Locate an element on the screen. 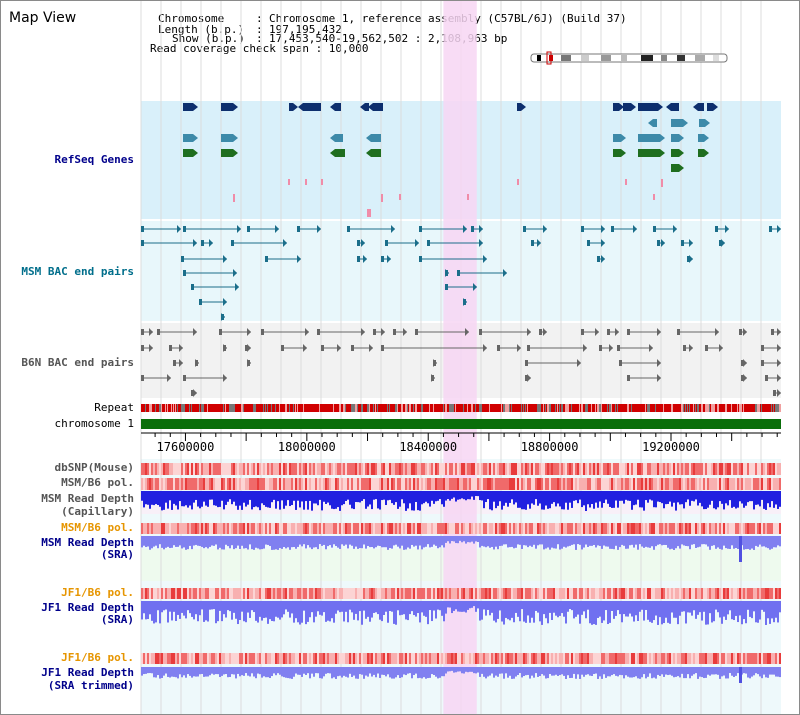  gene-feature is located at coordinates (701, 153).